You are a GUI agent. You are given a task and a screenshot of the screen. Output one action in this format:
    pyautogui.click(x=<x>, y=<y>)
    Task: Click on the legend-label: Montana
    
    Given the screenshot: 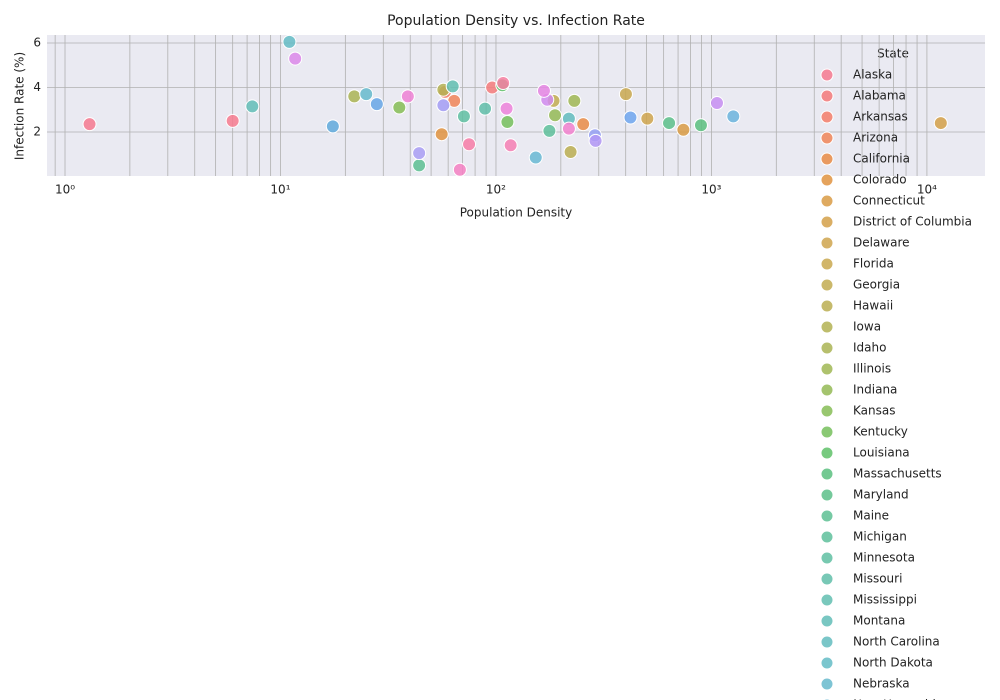 What is the action you would take?
    pyautogui.click(x=879, y=621)
    